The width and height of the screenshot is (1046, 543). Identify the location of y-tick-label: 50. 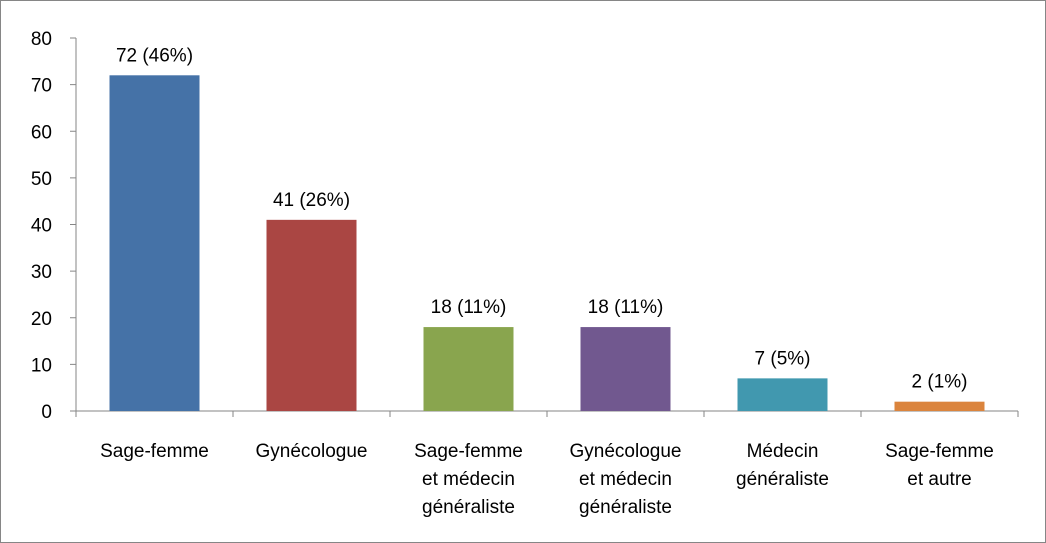
(41, 179).